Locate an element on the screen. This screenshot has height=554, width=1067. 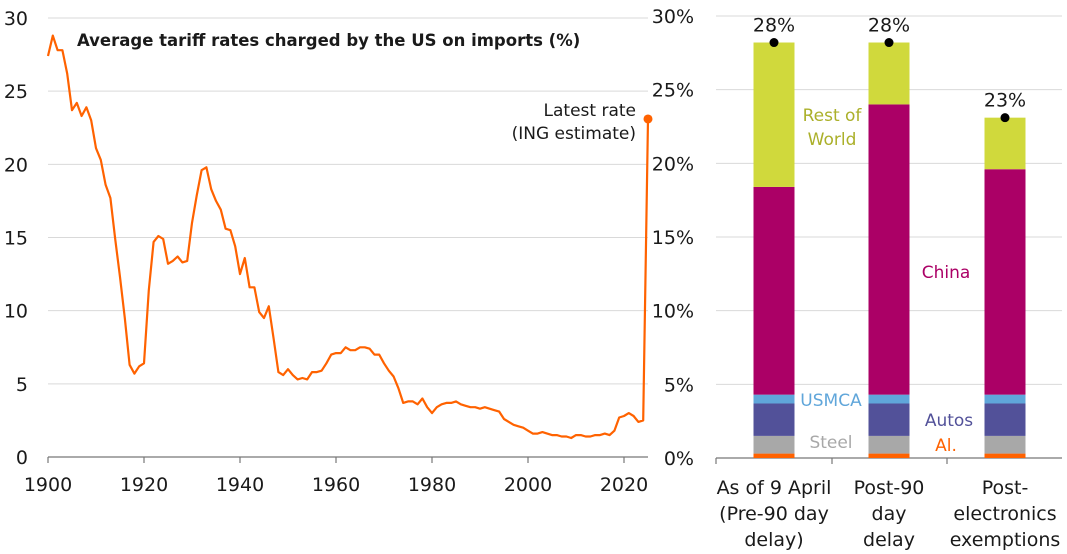
bar-total-label: 23% is located at coordinates (1005, 101).